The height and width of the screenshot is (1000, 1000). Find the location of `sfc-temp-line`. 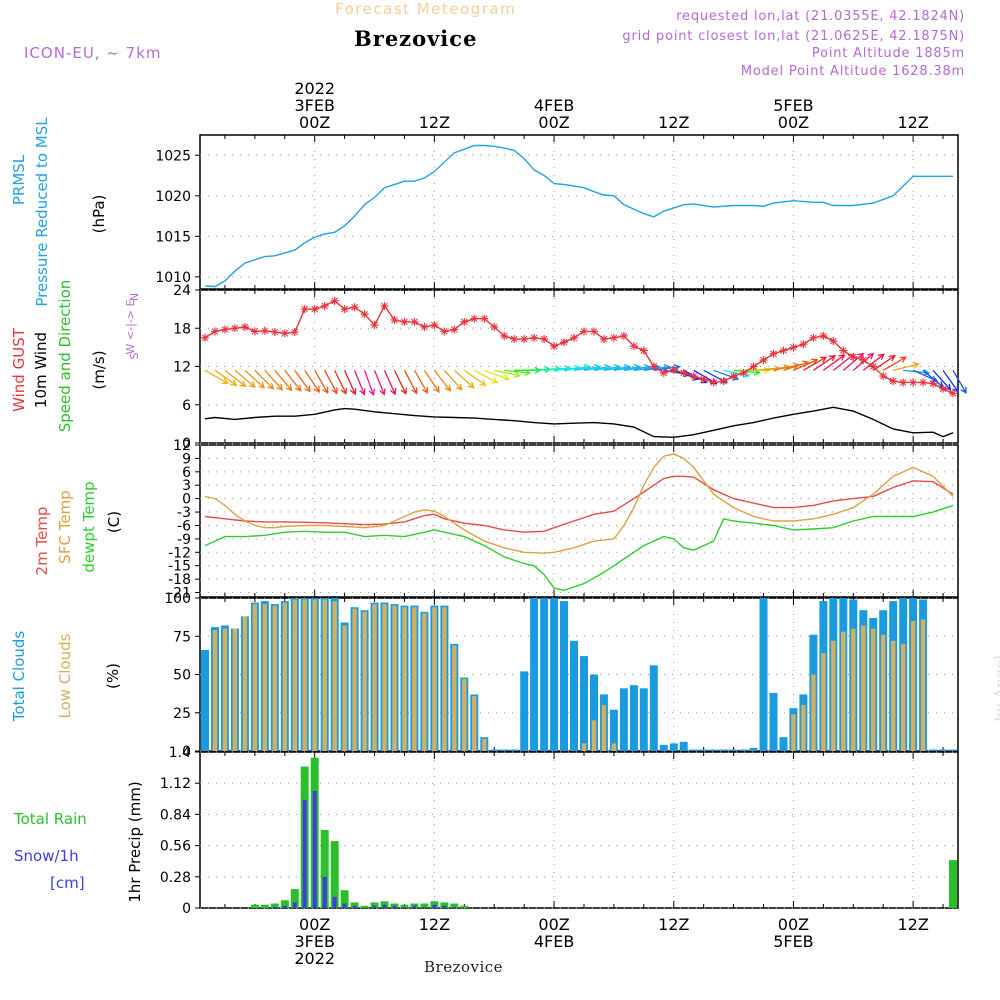

sfc-temp-line is located at coordinates (579, 503).